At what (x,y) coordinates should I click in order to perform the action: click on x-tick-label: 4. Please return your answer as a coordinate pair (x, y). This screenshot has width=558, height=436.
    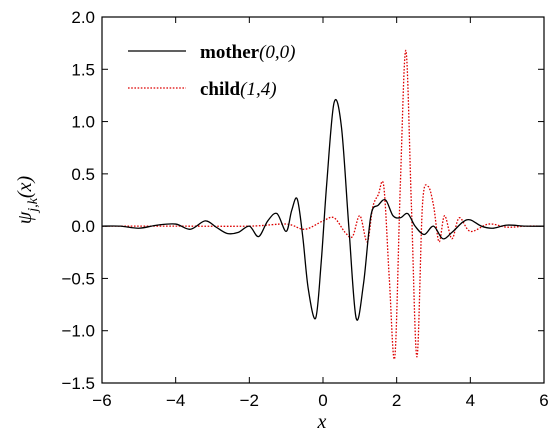
    Looking at the image, I should click on (470, 400).